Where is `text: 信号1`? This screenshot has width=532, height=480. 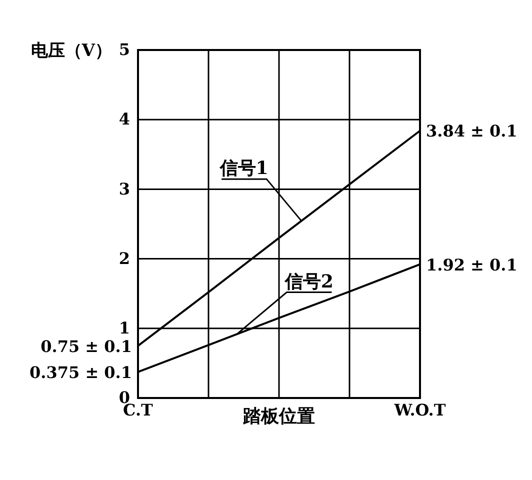 text: 信号1 is located at coordinates (243, 169).